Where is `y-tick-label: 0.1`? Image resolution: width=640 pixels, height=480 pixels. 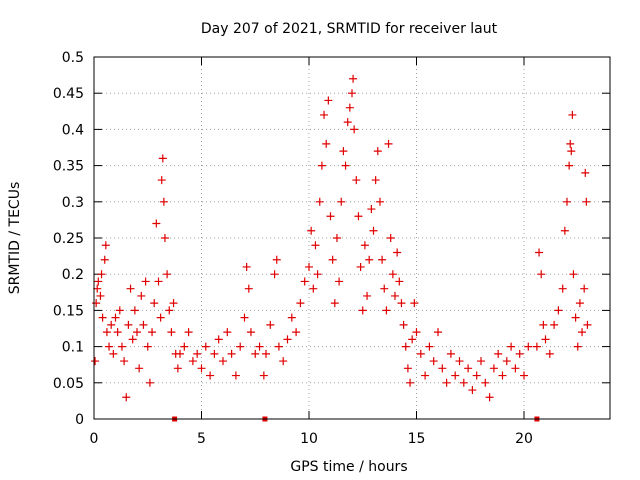 y-tick-label: 0.1 is located at coordinates (73, 348).